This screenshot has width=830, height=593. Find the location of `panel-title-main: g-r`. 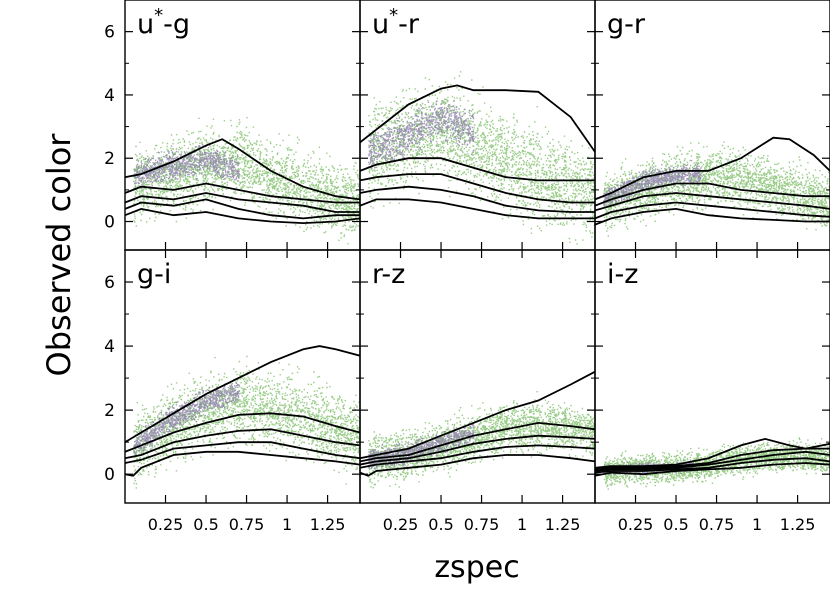

panel-title-main: g-r is located at coordinates (626, 24).